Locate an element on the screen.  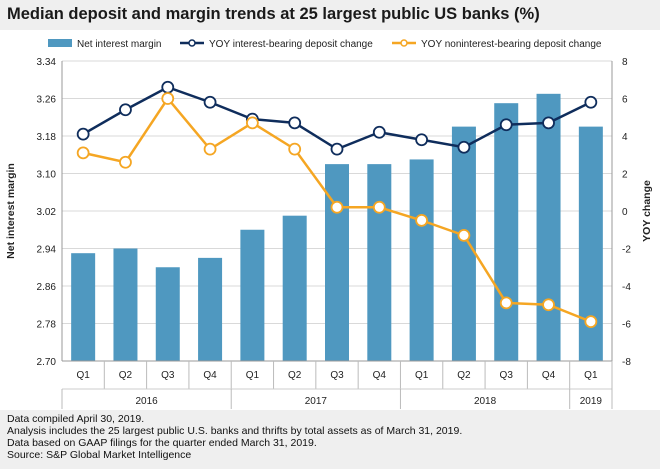
y2-tick-label: 4 is located at coordinates (625, 137).